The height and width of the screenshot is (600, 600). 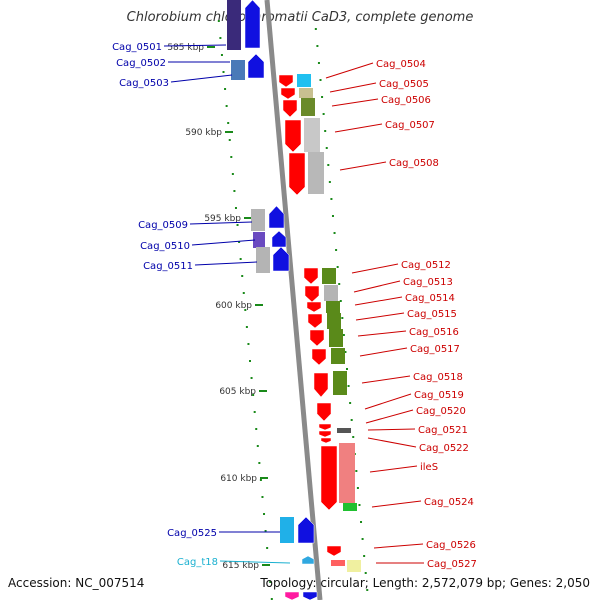 What do you see at coordinates (203, 133) in the screenshot?
I see `scale-tick-label: 590 kbp` at bounding box center [203, 133].